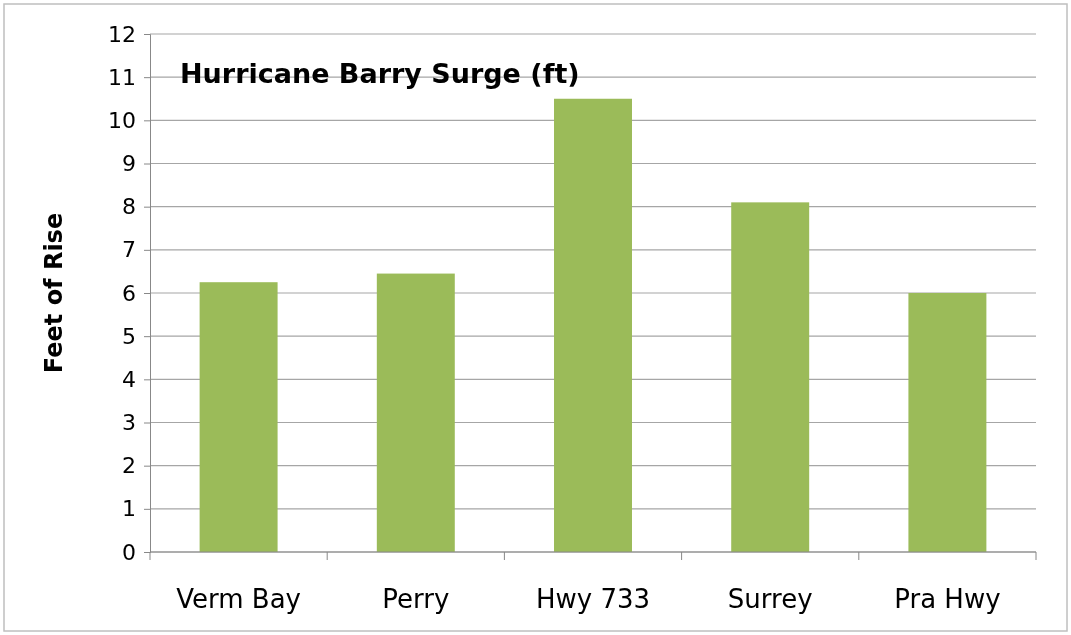 This screenshot has width=1071, height=635. What do you see at coordinates (380, 73) in the screenshot?
I see `text: Hurricane Barry Surge (ft)` at bounding box center [380, 73].